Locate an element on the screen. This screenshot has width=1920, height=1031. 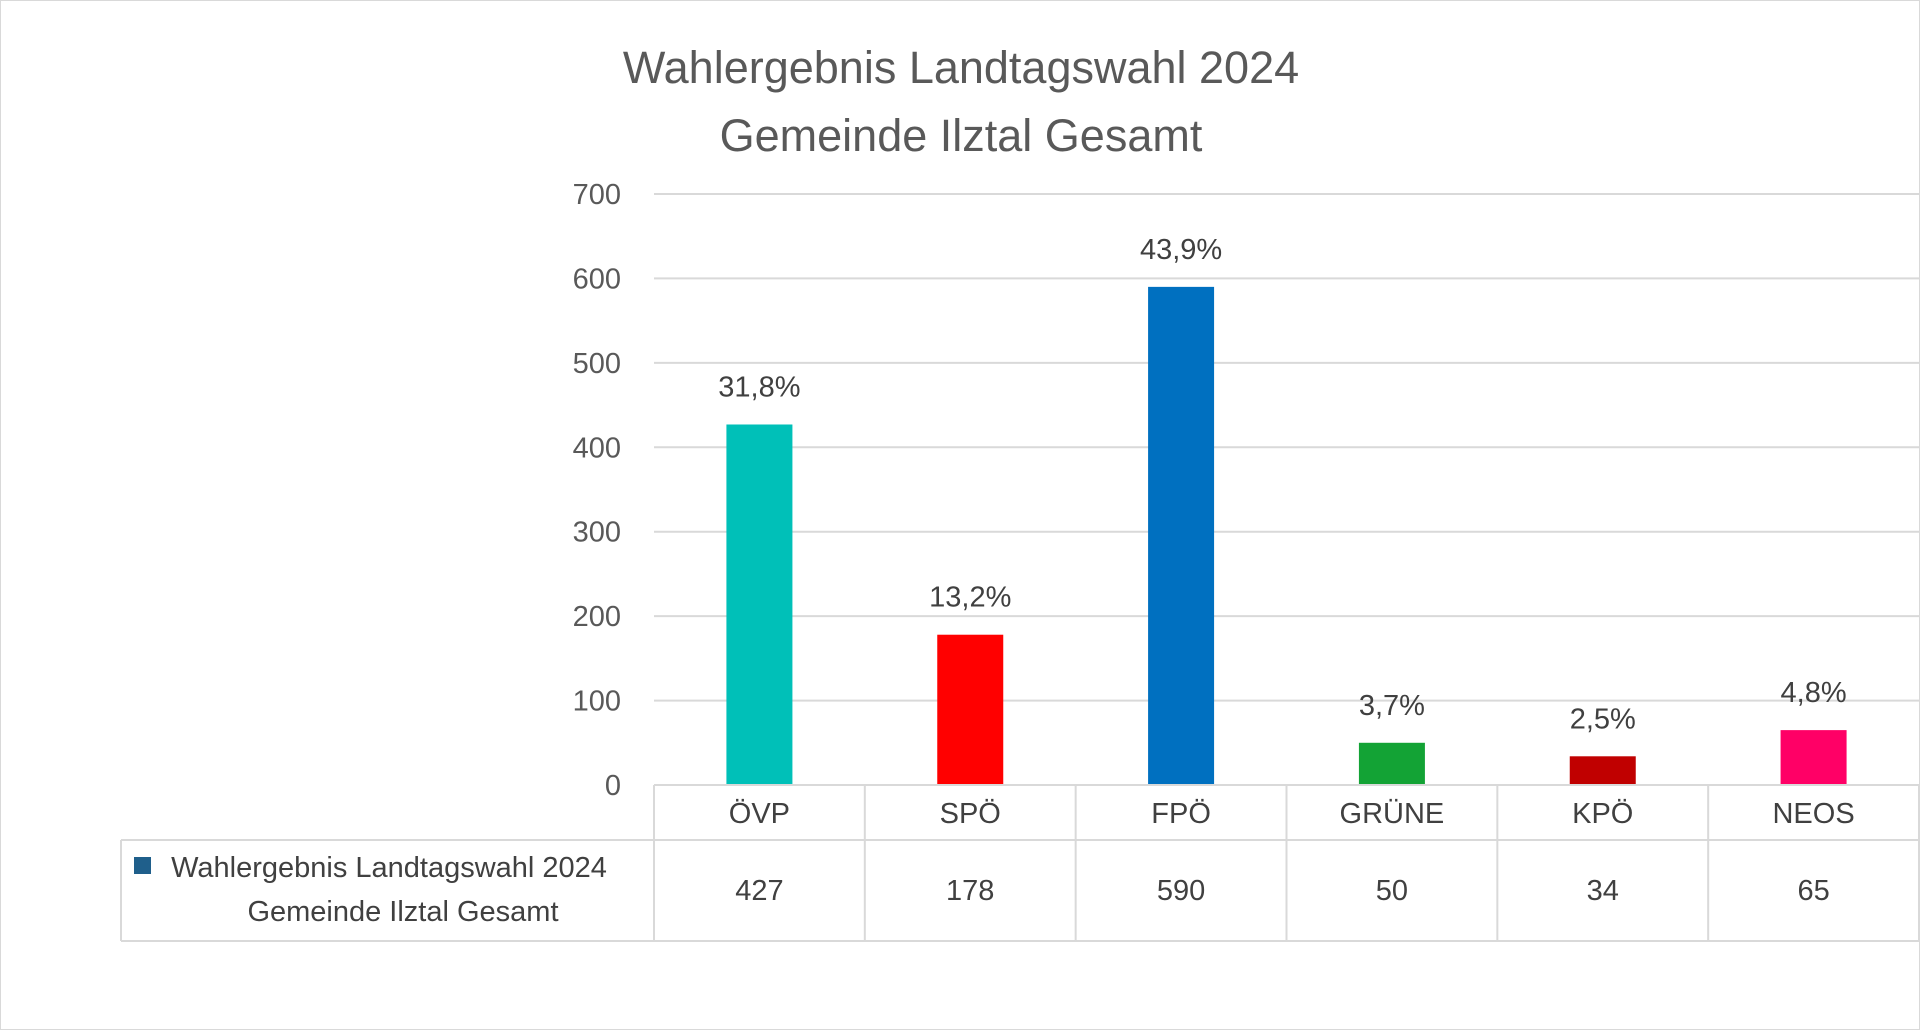
data-label: 4,8% is located at coordinates (1814, 693).